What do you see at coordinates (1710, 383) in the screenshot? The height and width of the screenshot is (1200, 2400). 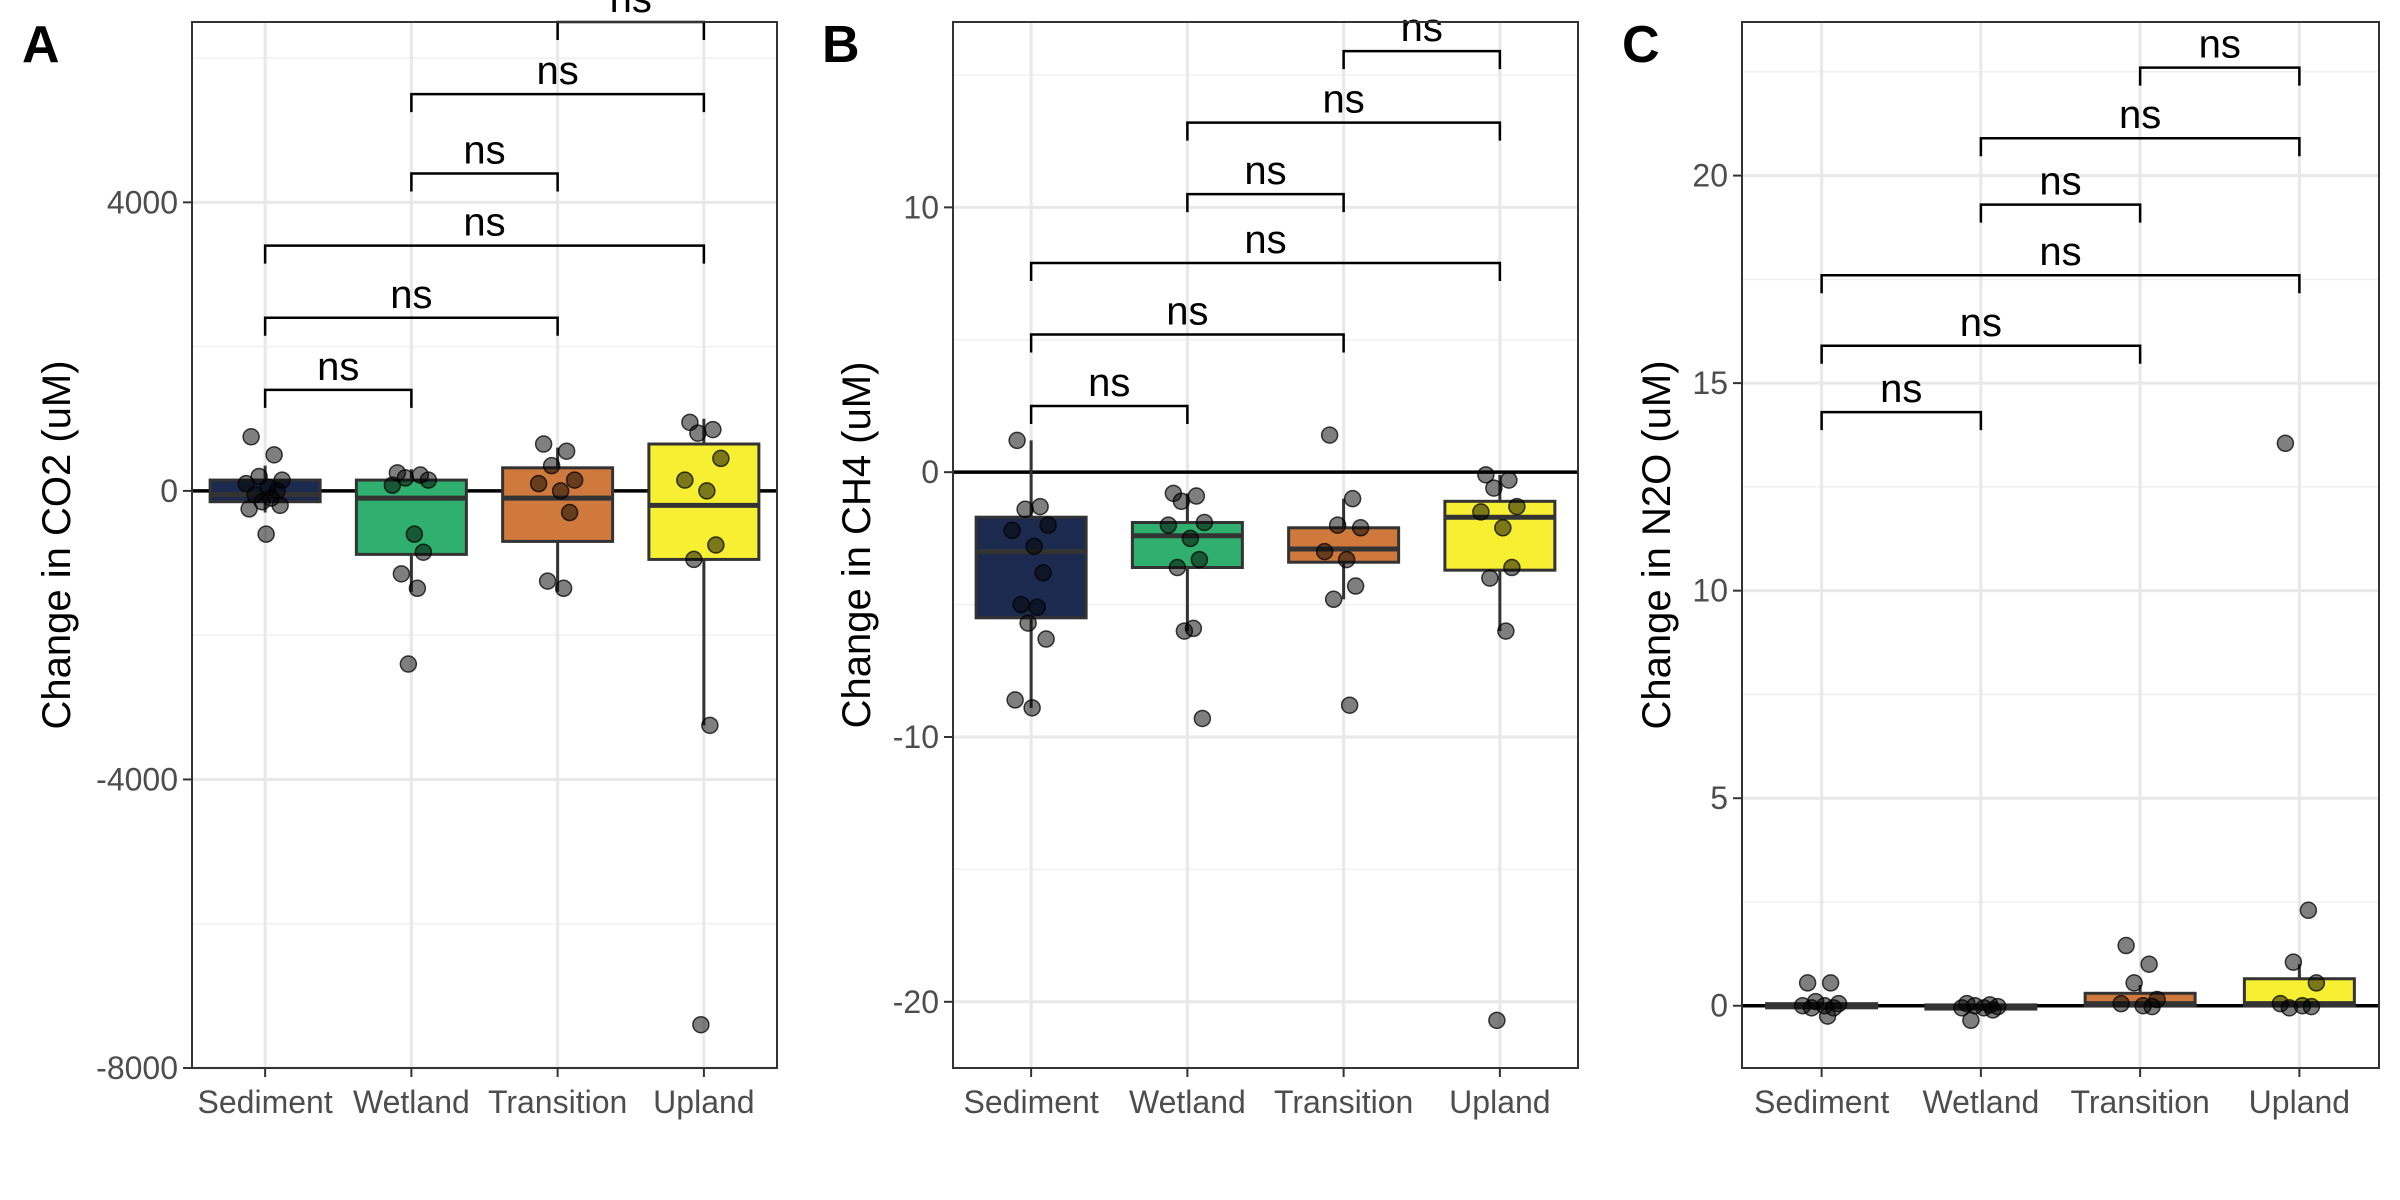 I see `y-tick-label: 15` at bounding box center [1710, 383].